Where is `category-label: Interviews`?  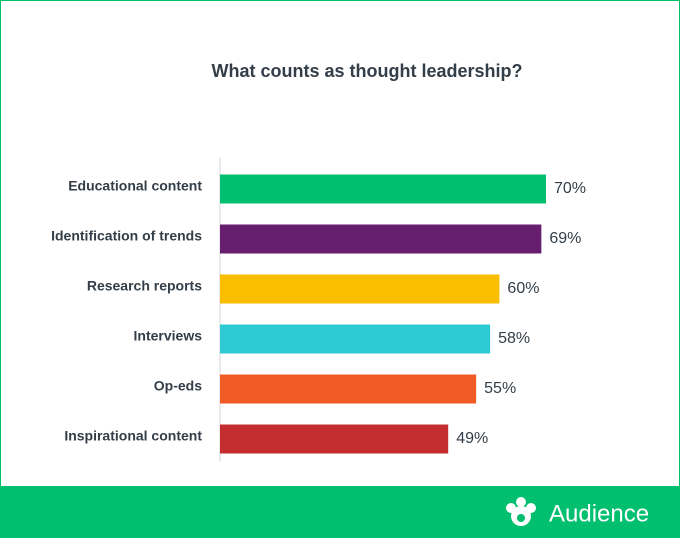
category-label: Interviews is located at coordinates (168, 336).